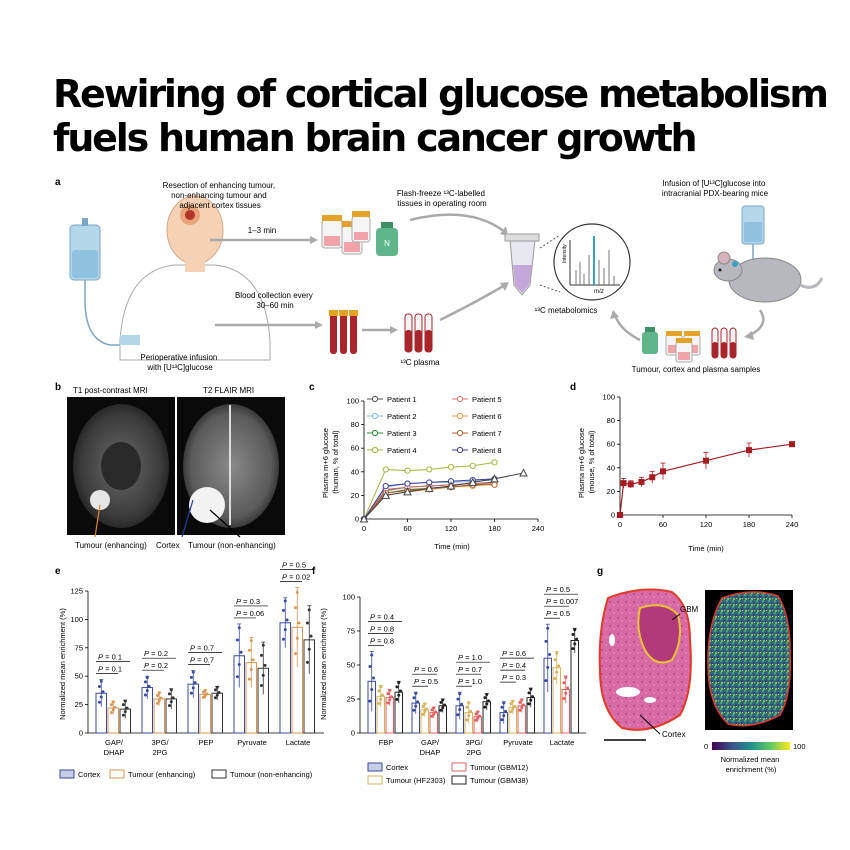  I want to click on panel-f-pvalue: P = 0.7, so click(470, 669).